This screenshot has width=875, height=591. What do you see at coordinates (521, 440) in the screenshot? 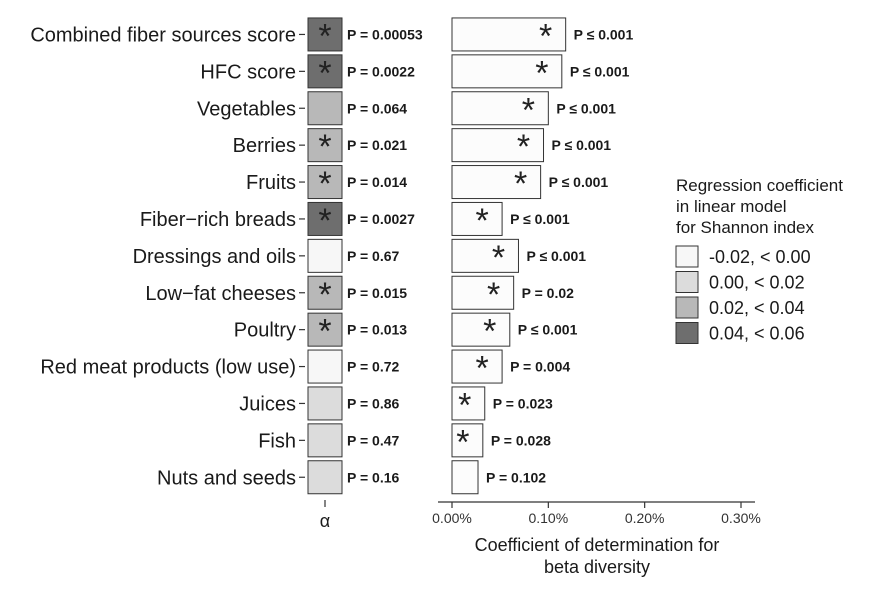
I see `beta-p-label: P = 0.028` at bounding box center [521, 440].